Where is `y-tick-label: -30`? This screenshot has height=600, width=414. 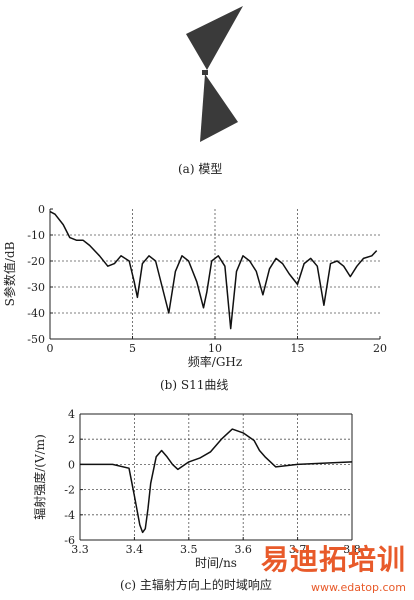 y-tick-label: -30 is located at coordinates (36, 287).